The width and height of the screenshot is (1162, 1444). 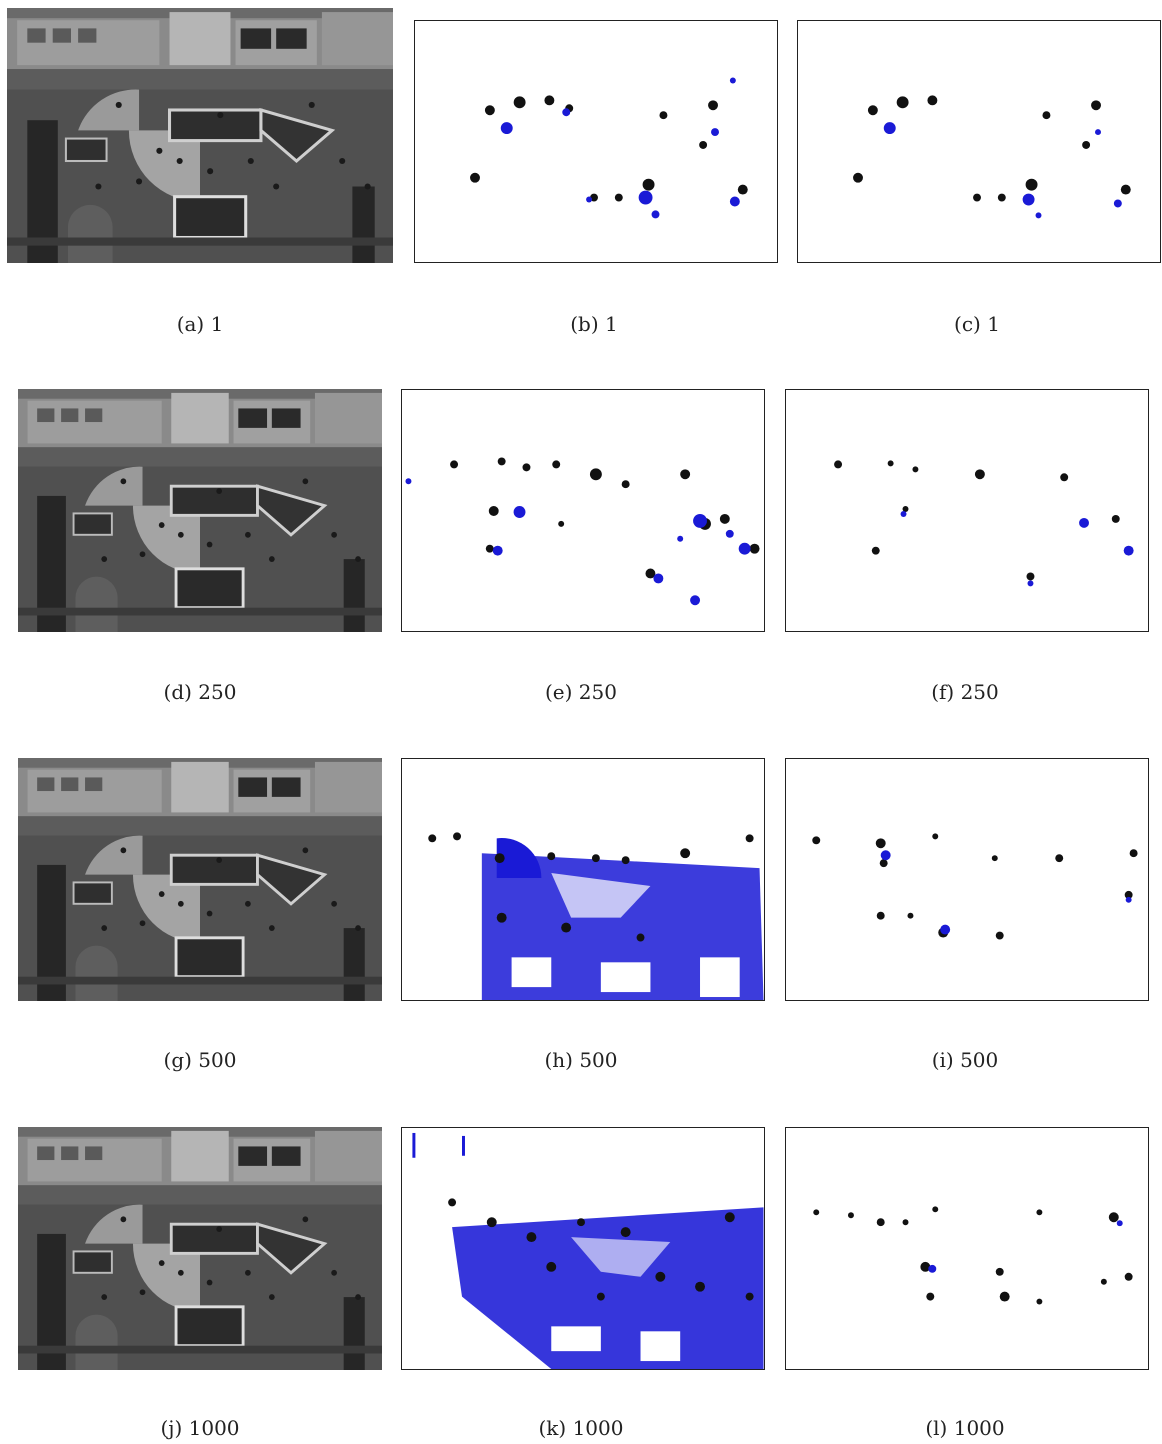 What do you see at coordinates (581, 692) in the screenshot?
I see `caption-e: (e) 250` at bounding box center [581, 692].